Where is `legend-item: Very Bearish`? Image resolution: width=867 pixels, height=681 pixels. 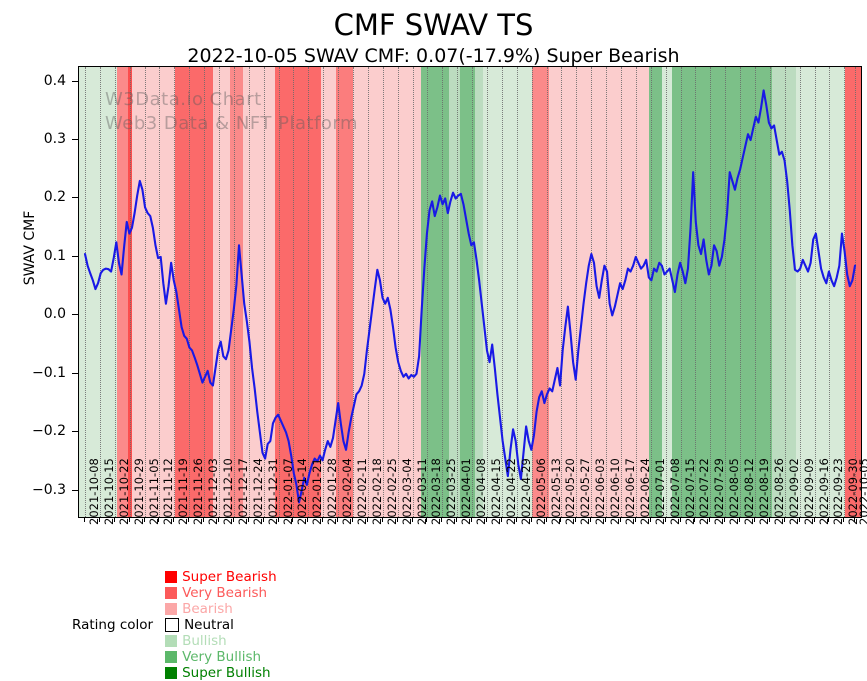 legend-item: Very Bearish is located at coordinates (221, 593).